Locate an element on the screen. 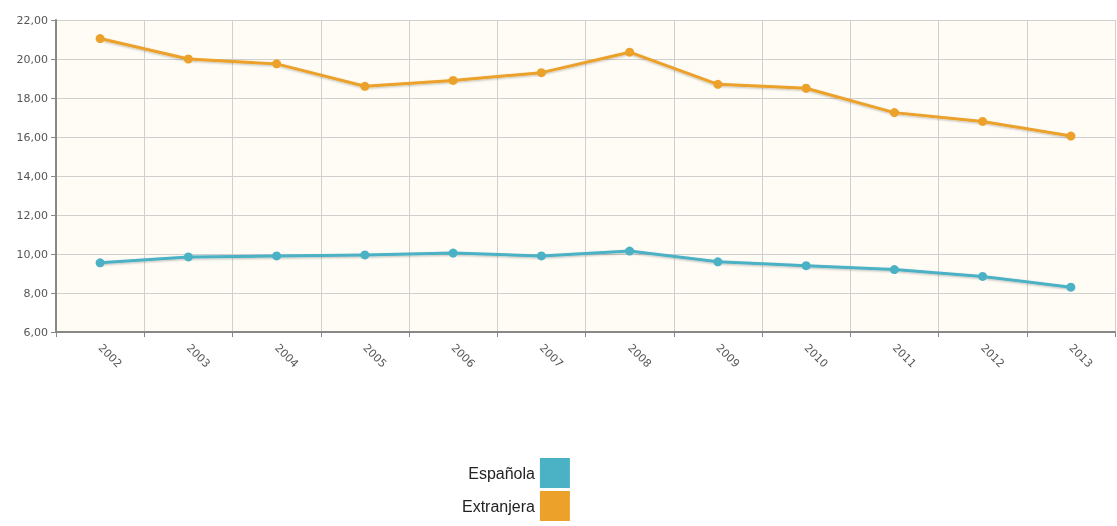 This screenshot has width=1117, height=526. legend-label: Española is located at coordinates (502, 473).